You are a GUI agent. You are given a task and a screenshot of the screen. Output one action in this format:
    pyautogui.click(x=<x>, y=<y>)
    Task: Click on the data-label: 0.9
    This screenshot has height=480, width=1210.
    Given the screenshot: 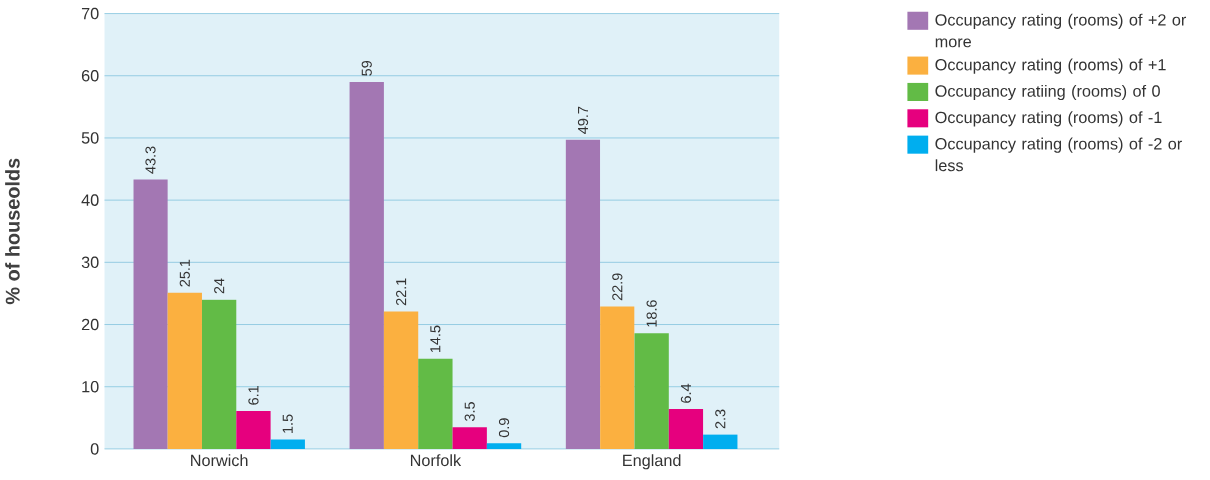 What is the action you would take?
    pyautogui.click(x=504, y=428)
    